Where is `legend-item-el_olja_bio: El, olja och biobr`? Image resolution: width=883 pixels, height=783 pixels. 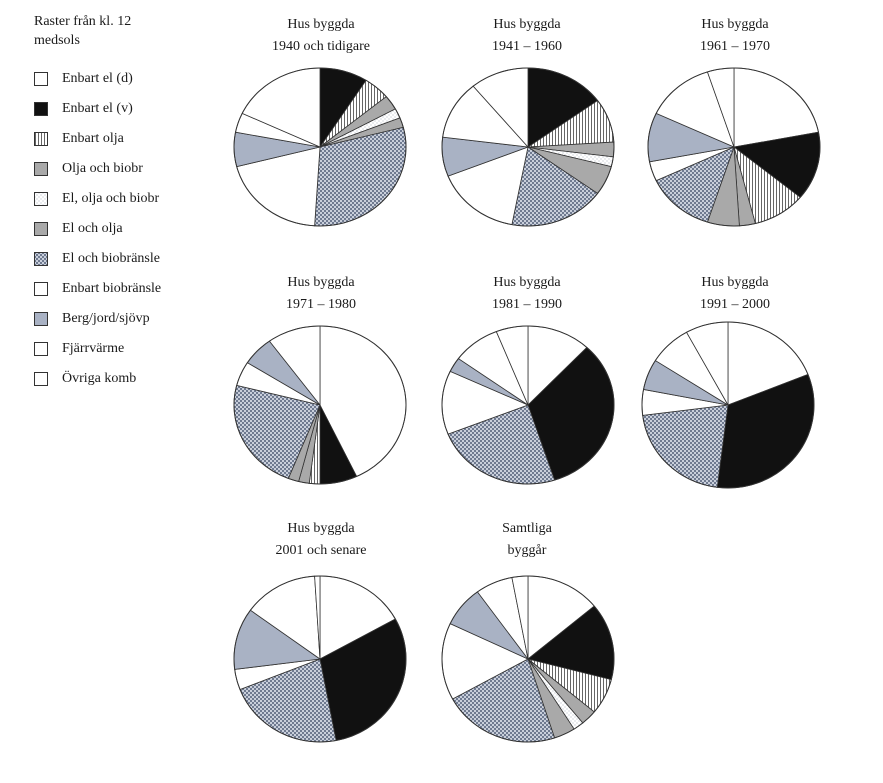
legend-item-el_olja_bio: El, olja och biobr is located at coordinates (134, 199).